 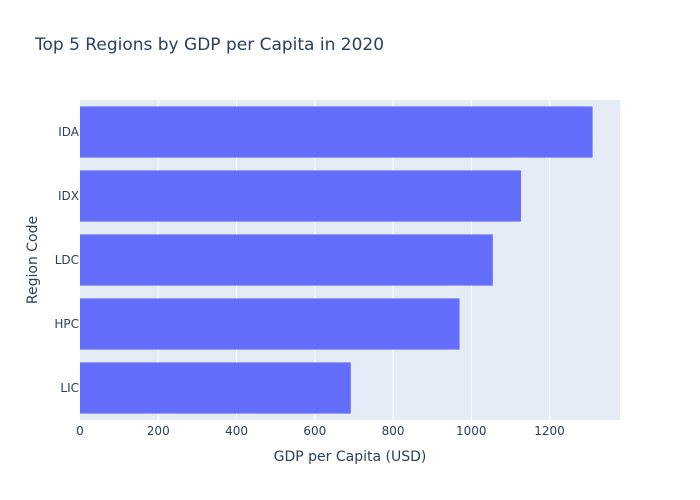 What do you see at coordinates (236, 431) in the screenshot?
I see `x-tick-label: 400` at bounding box center [236, 431].